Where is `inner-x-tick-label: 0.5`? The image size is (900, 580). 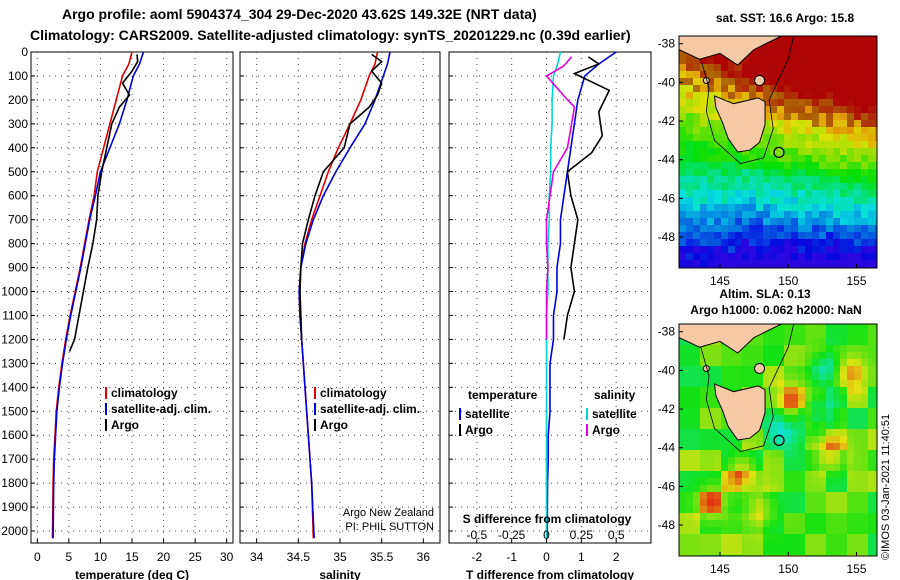
inner-x-tick-label: 0.5 is located at coordinates (616, 535).